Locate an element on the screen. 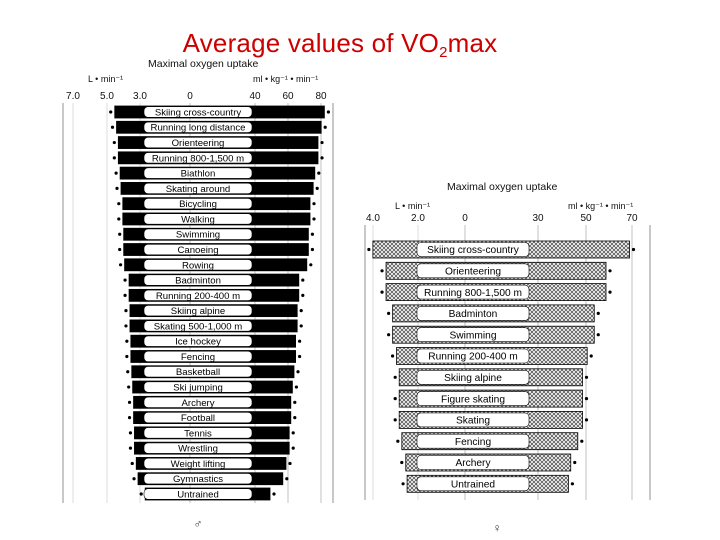 Image resolution: width=720 pixels, height=540 pixels. men-category-label: Running 200-400 m is located at coordinates (198, 296).